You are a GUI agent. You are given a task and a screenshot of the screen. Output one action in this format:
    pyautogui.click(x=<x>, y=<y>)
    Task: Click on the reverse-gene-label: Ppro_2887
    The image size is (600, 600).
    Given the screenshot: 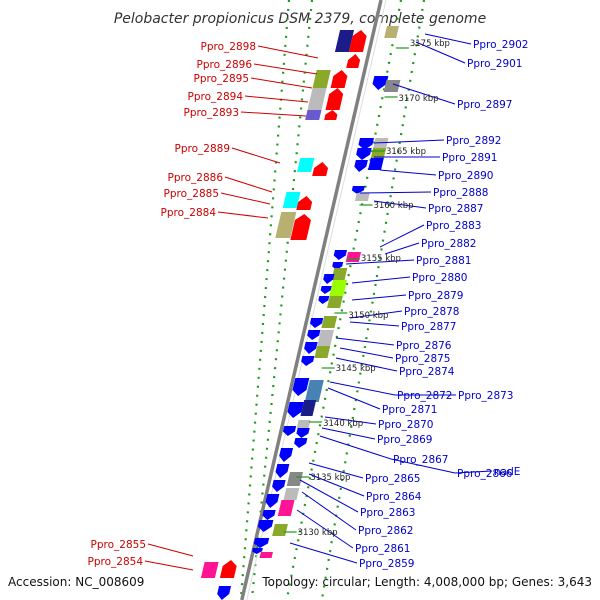 What is the action you would take?
    pyautogui.click(x=455, y=209)
    